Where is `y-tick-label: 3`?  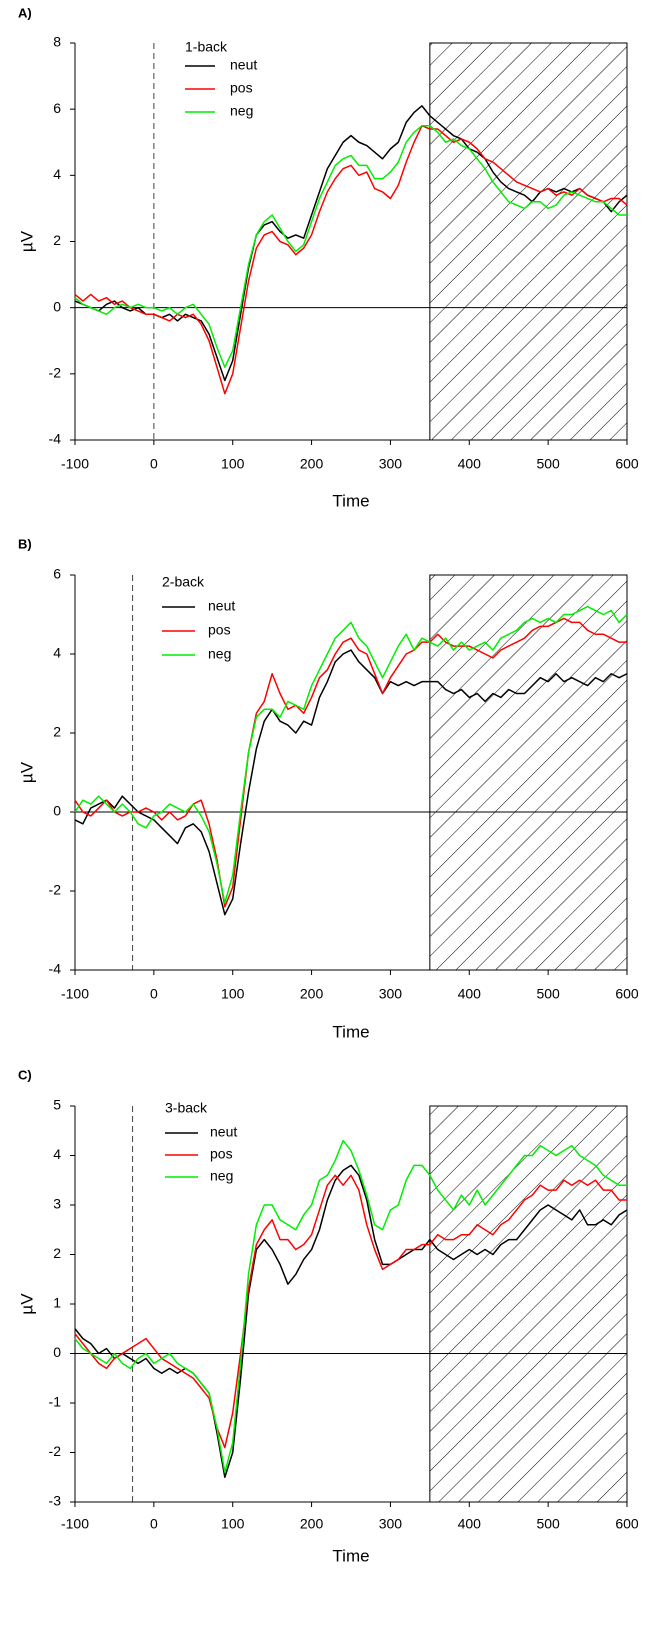 y-tick-label: 3 is located at coordinates (57, 1204).